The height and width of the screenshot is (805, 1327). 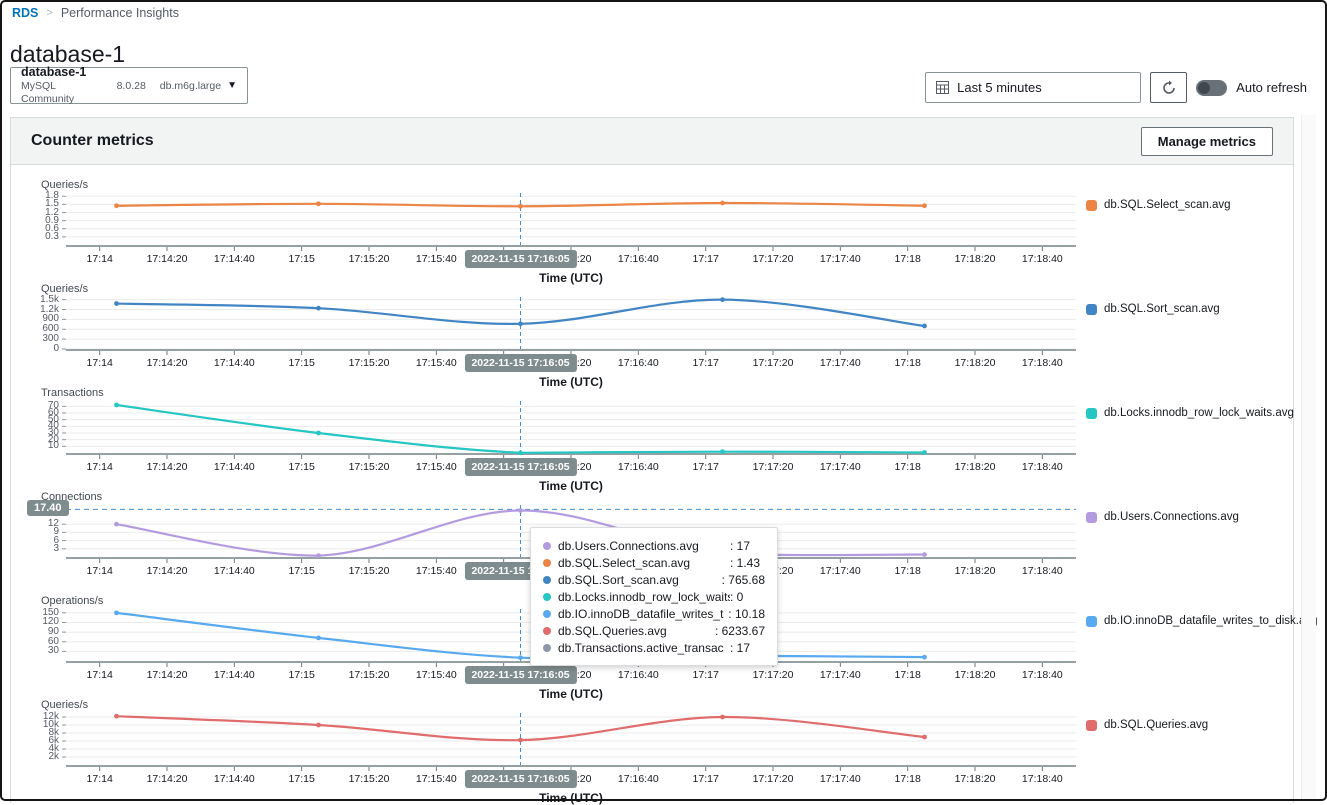 What do you see at coordinates (740, 647) in the screenshot?
I see `tooltip-metric-value: : 17` at bounding box center [740, 647].